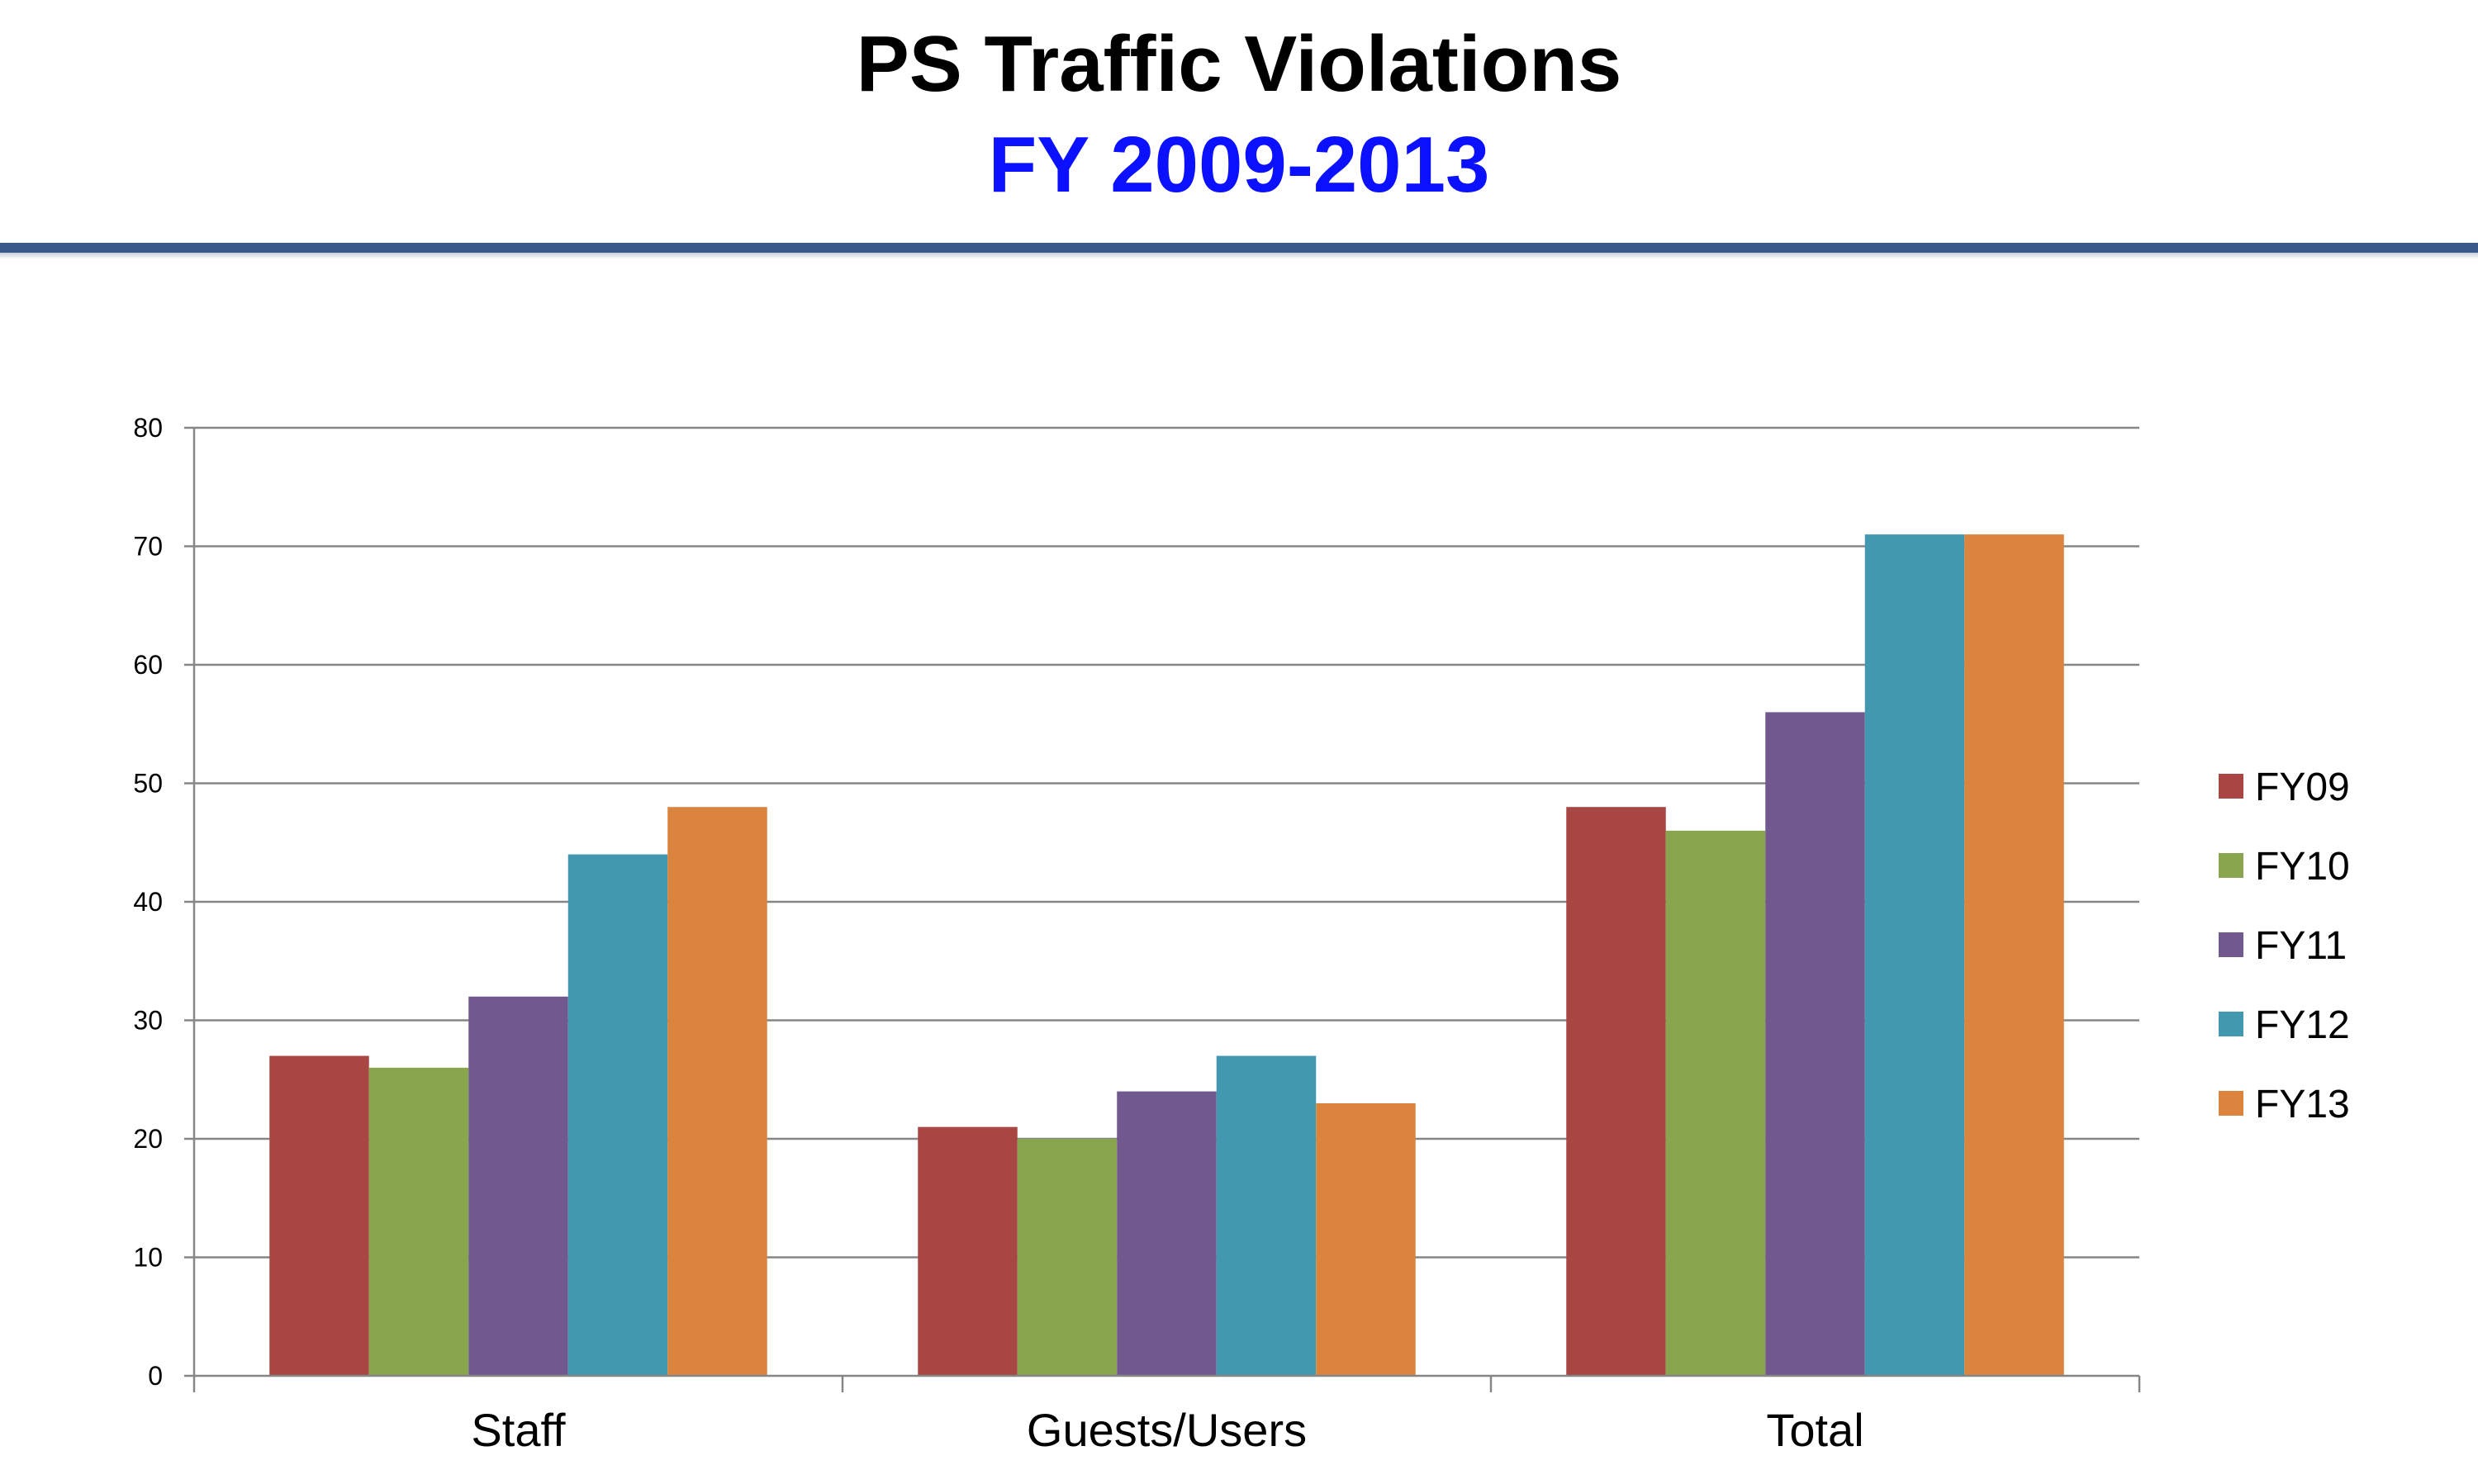  I want to click on header-divider, so click(1239, 248).